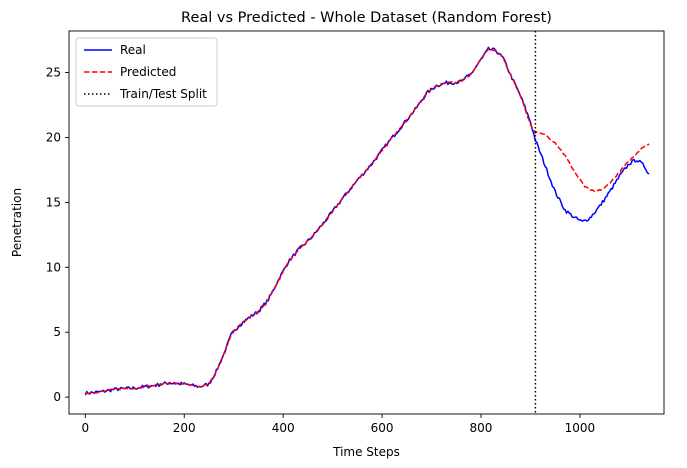 This screenshot has height=468, width=687. I want to click on x-tick-label: 0, so click(86, 428).